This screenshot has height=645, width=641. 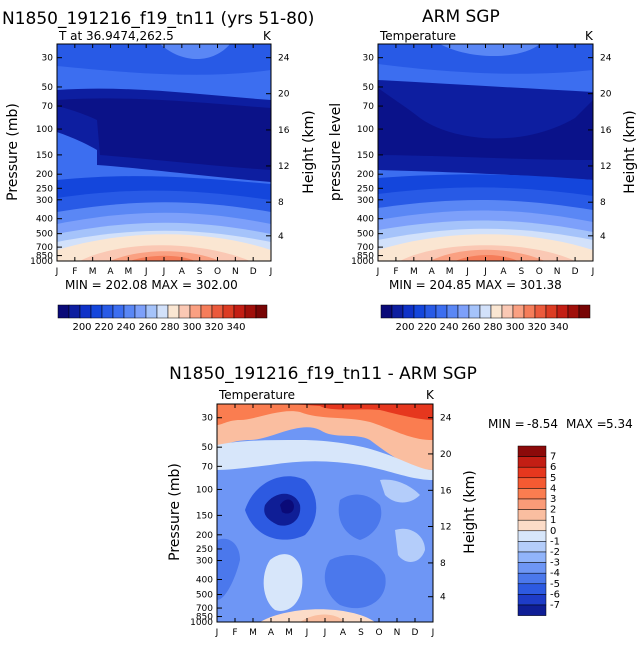 What do you see at coordinates (271, 272) in the screenshot?
I see `model-xtick-label: J` at bounding box center [271, 272].